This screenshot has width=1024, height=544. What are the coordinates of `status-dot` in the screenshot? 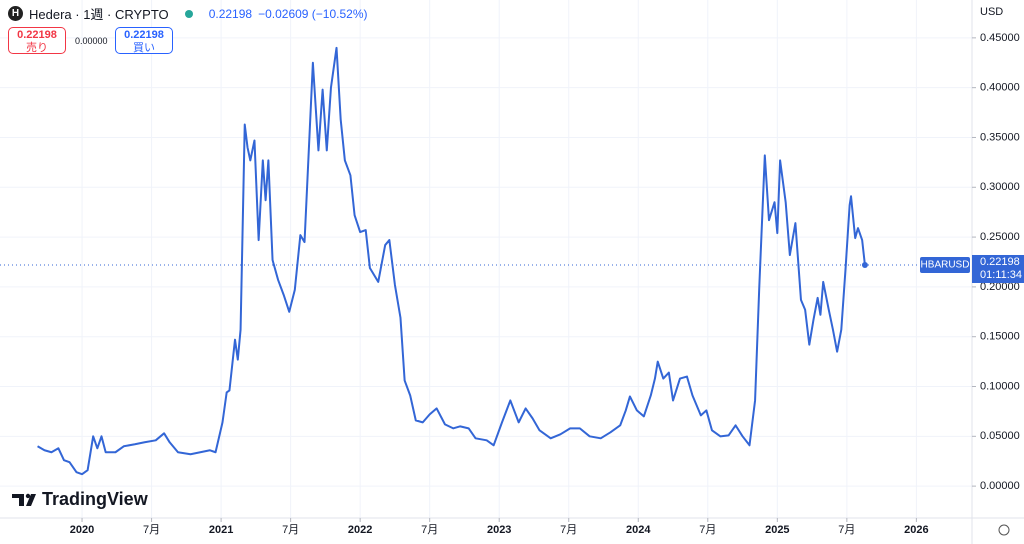 It's located at (188, 13).